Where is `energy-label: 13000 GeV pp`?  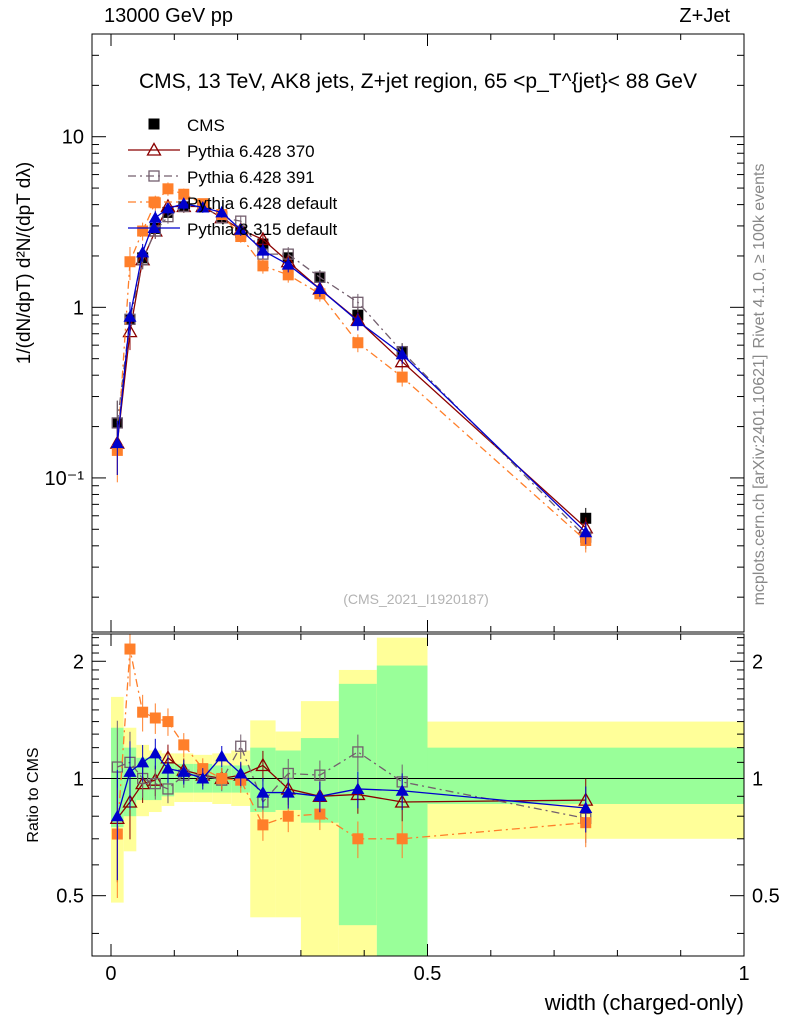 energy-label: 13000 GeV pp is located at coordinates (168, 16).